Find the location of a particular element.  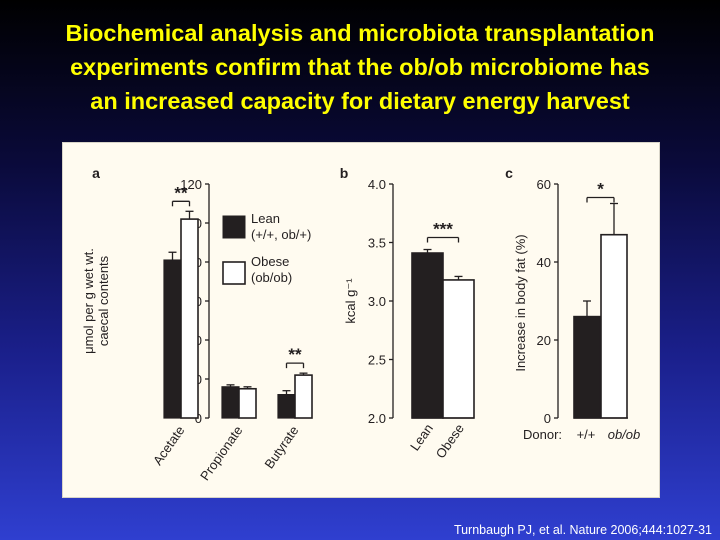

y-tick-label: 0 is located at coordinates (547, 418).